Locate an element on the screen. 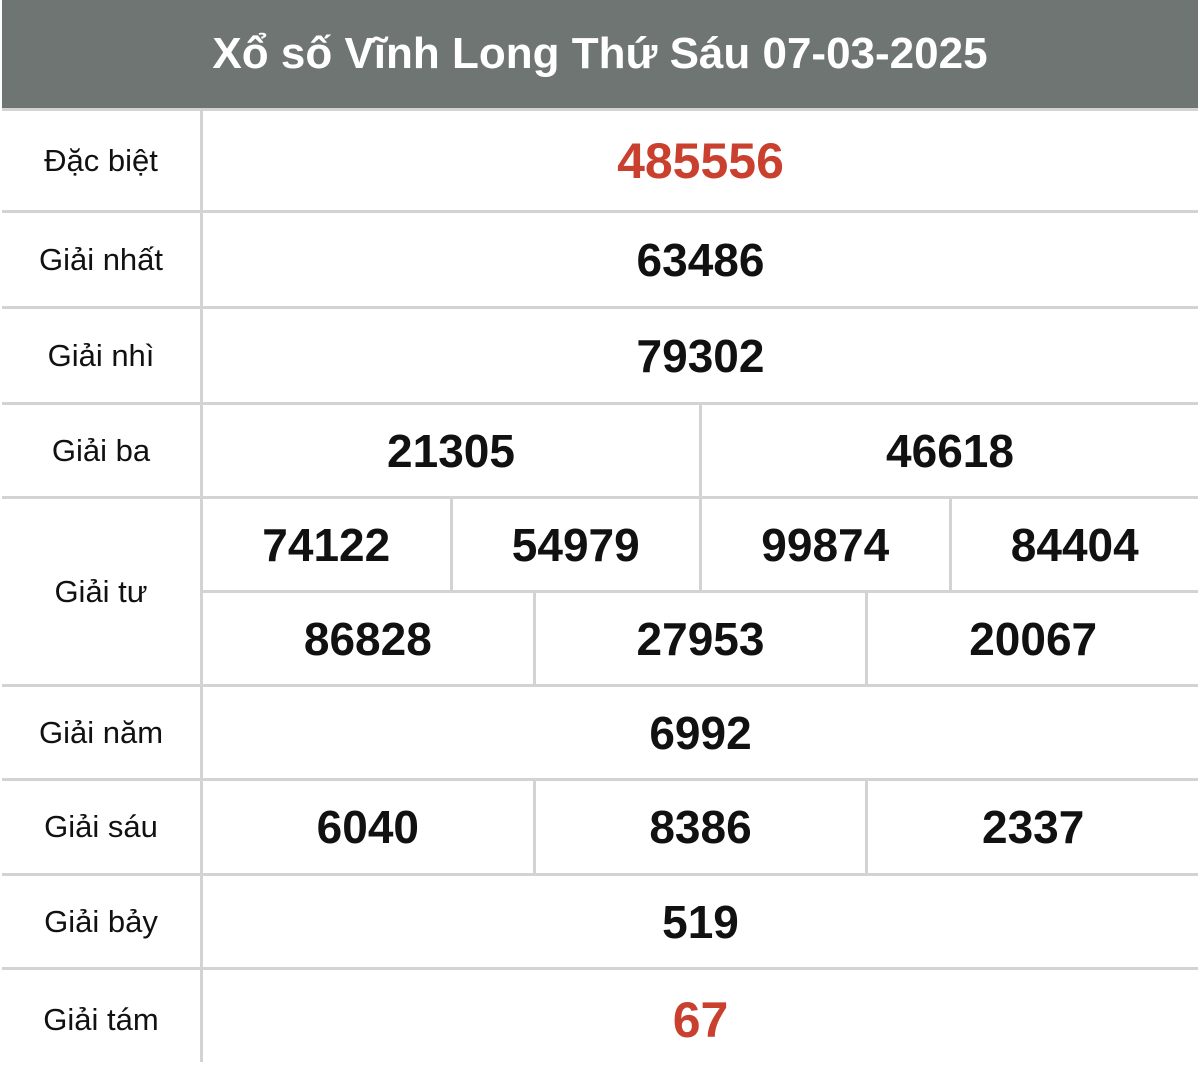  prize-line: 6992 is located at coordinates (700, 732).